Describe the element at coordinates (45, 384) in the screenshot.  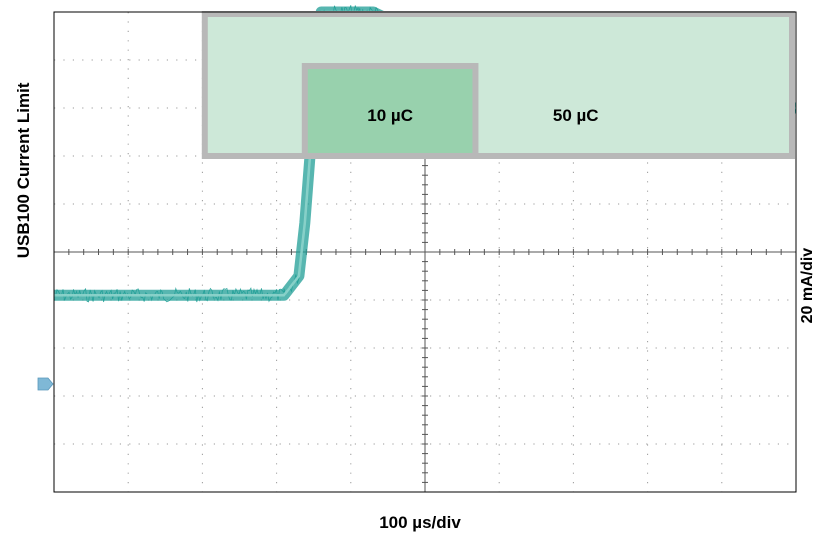
I see `ground-level-marker-icon` at that location.